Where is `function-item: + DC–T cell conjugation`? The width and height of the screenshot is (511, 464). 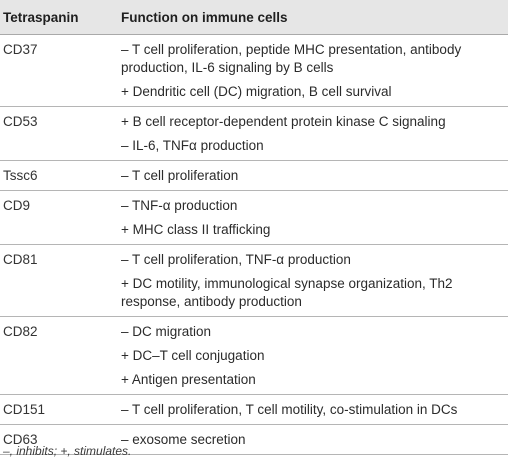
function-item: + DC–T cell conjugation is located at coordinates (193, 355).